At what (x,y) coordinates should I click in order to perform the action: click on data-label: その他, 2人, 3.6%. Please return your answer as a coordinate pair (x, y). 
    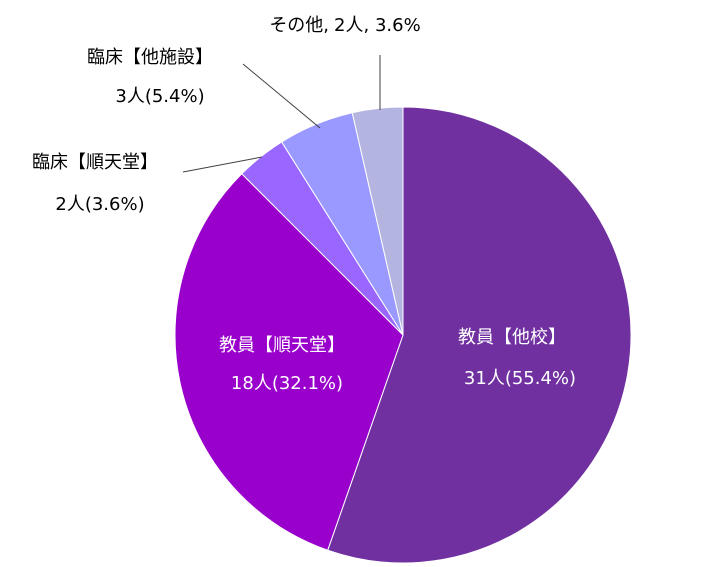
    Looking at the image, I should click on (344, 25).